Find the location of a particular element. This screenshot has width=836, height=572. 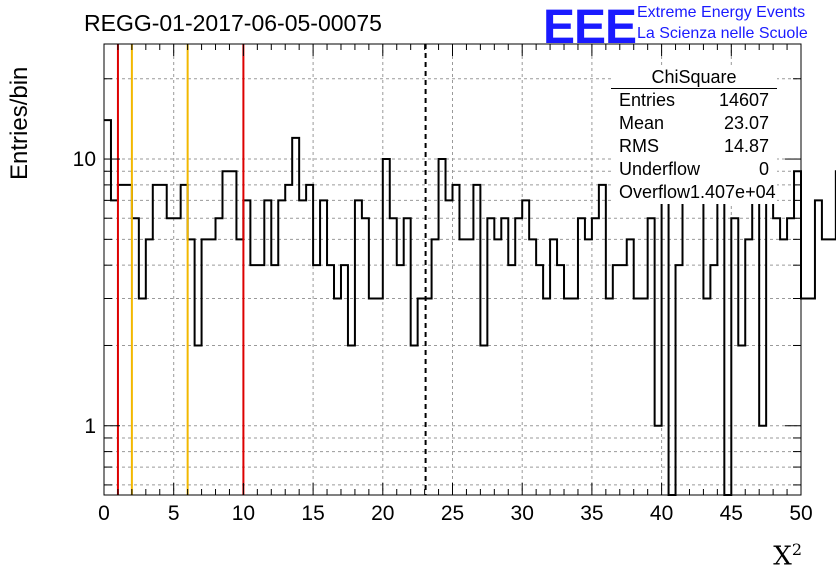

stats-row-underflow: Underflow 0 is located at coordinates (694, 169).